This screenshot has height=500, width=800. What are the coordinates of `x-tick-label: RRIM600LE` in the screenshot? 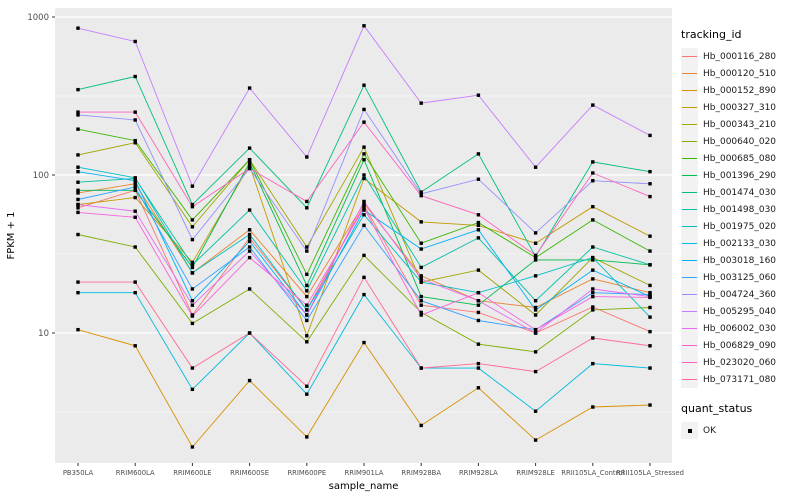 It's located at (192, 473).